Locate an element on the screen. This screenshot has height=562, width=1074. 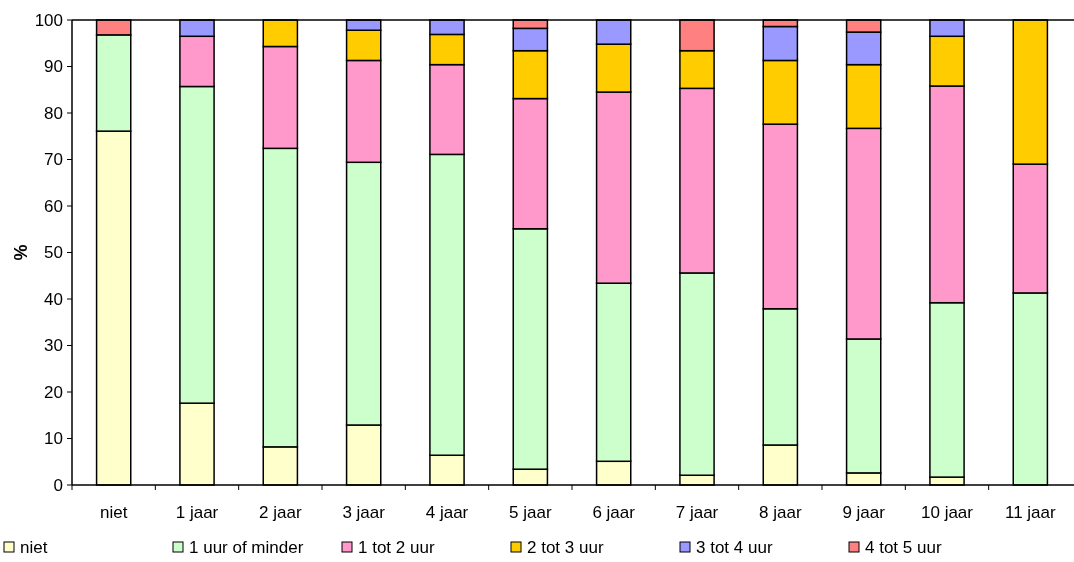
x-tick-label: niet is located at coordinates (113, 512).